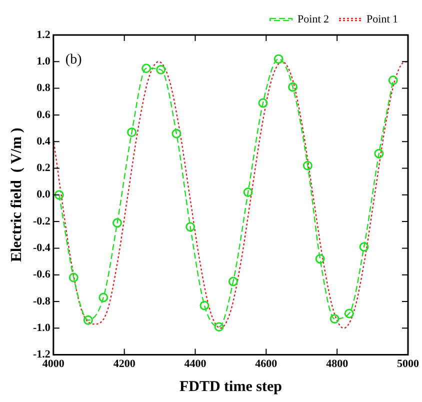  I want to click on x-tick-label: 4400, so click(195, 364).